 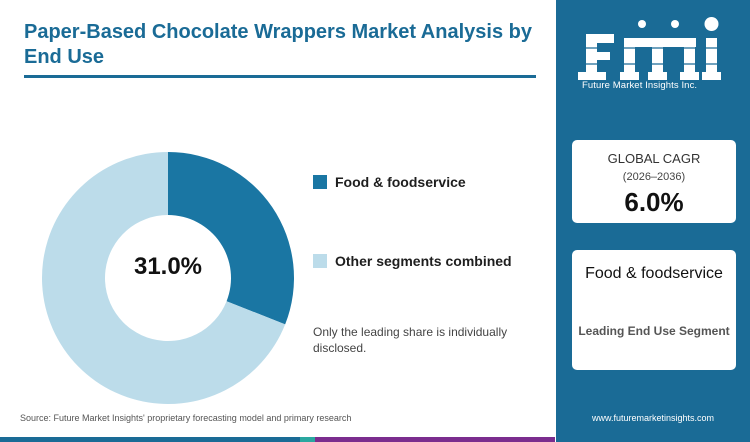 What do you see at coordinates (320, 261) in the screenshot?
I see `legend-swatch-other-segments` at bounding box center [320, 261].